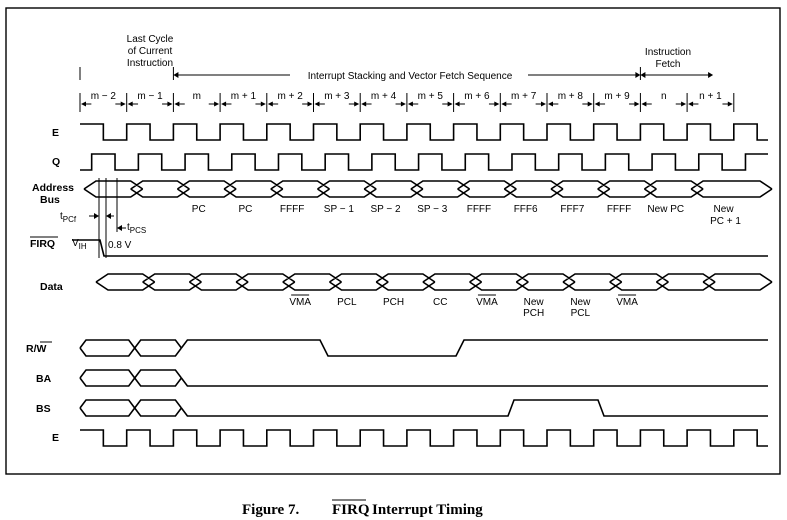 The image size is (787, 520). I want to click on signal-label-rw: R/W, so click(39, 348).